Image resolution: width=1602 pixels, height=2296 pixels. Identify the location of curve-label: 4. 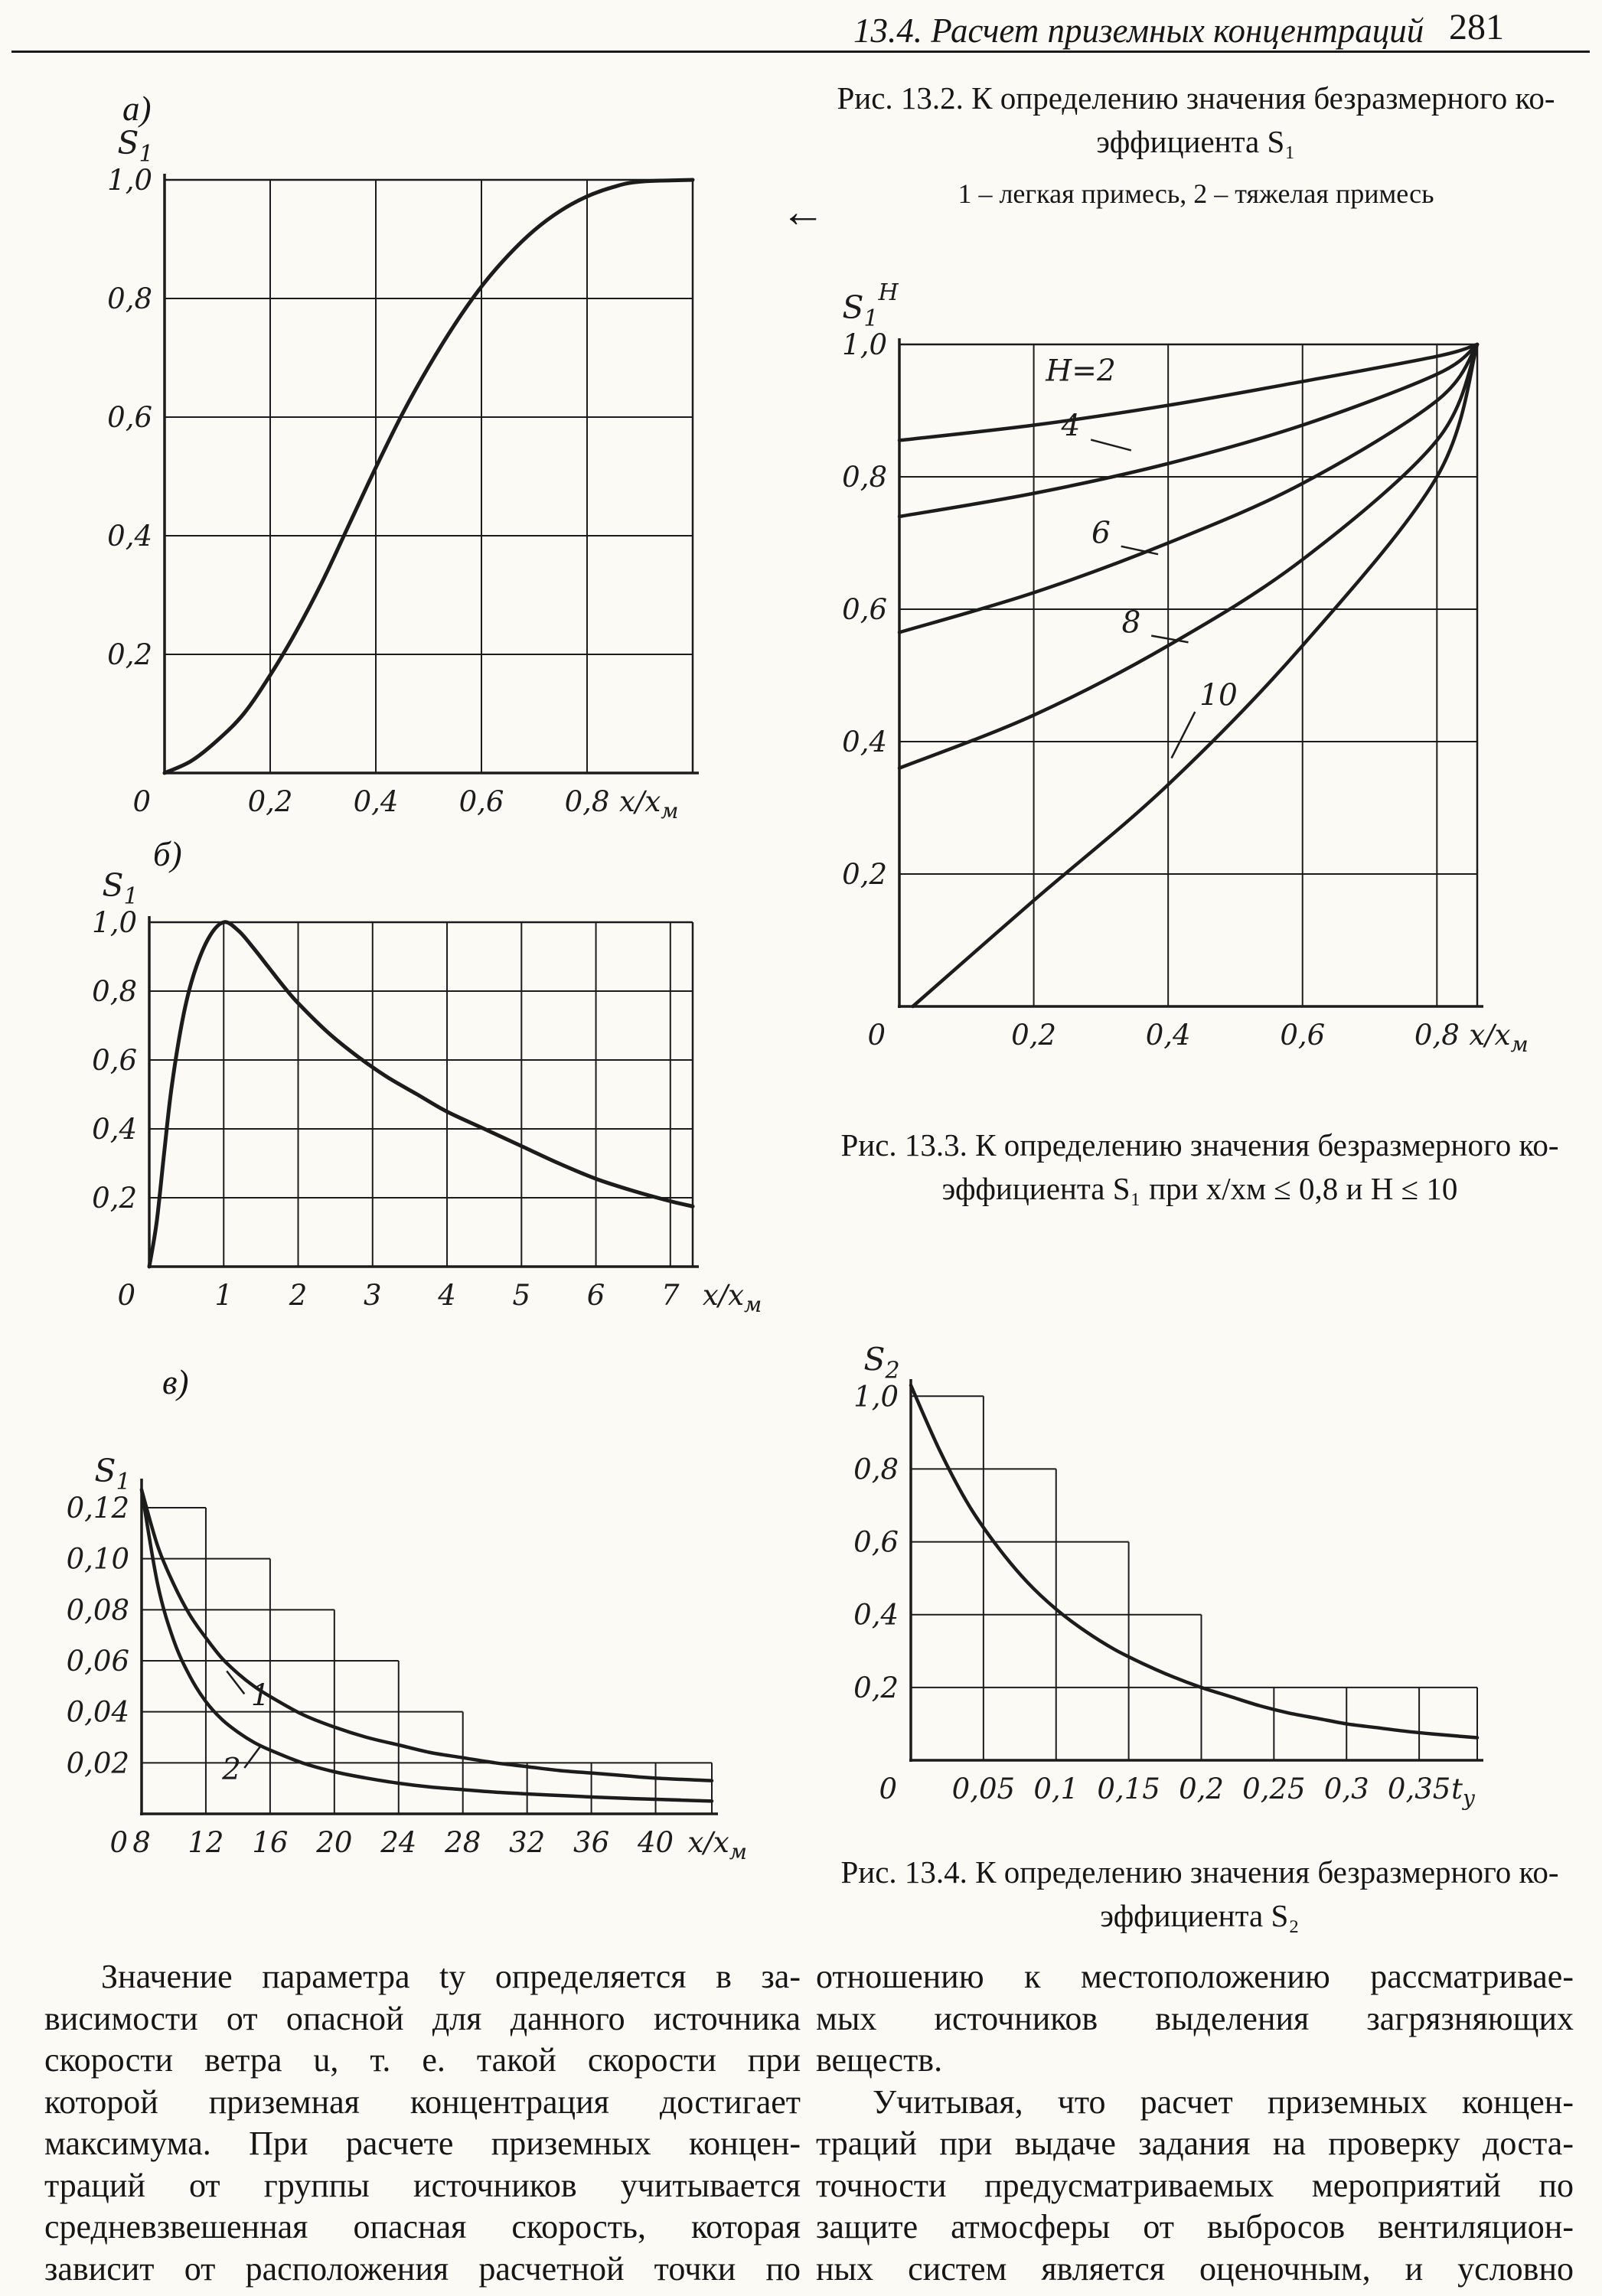
(1070, 426).